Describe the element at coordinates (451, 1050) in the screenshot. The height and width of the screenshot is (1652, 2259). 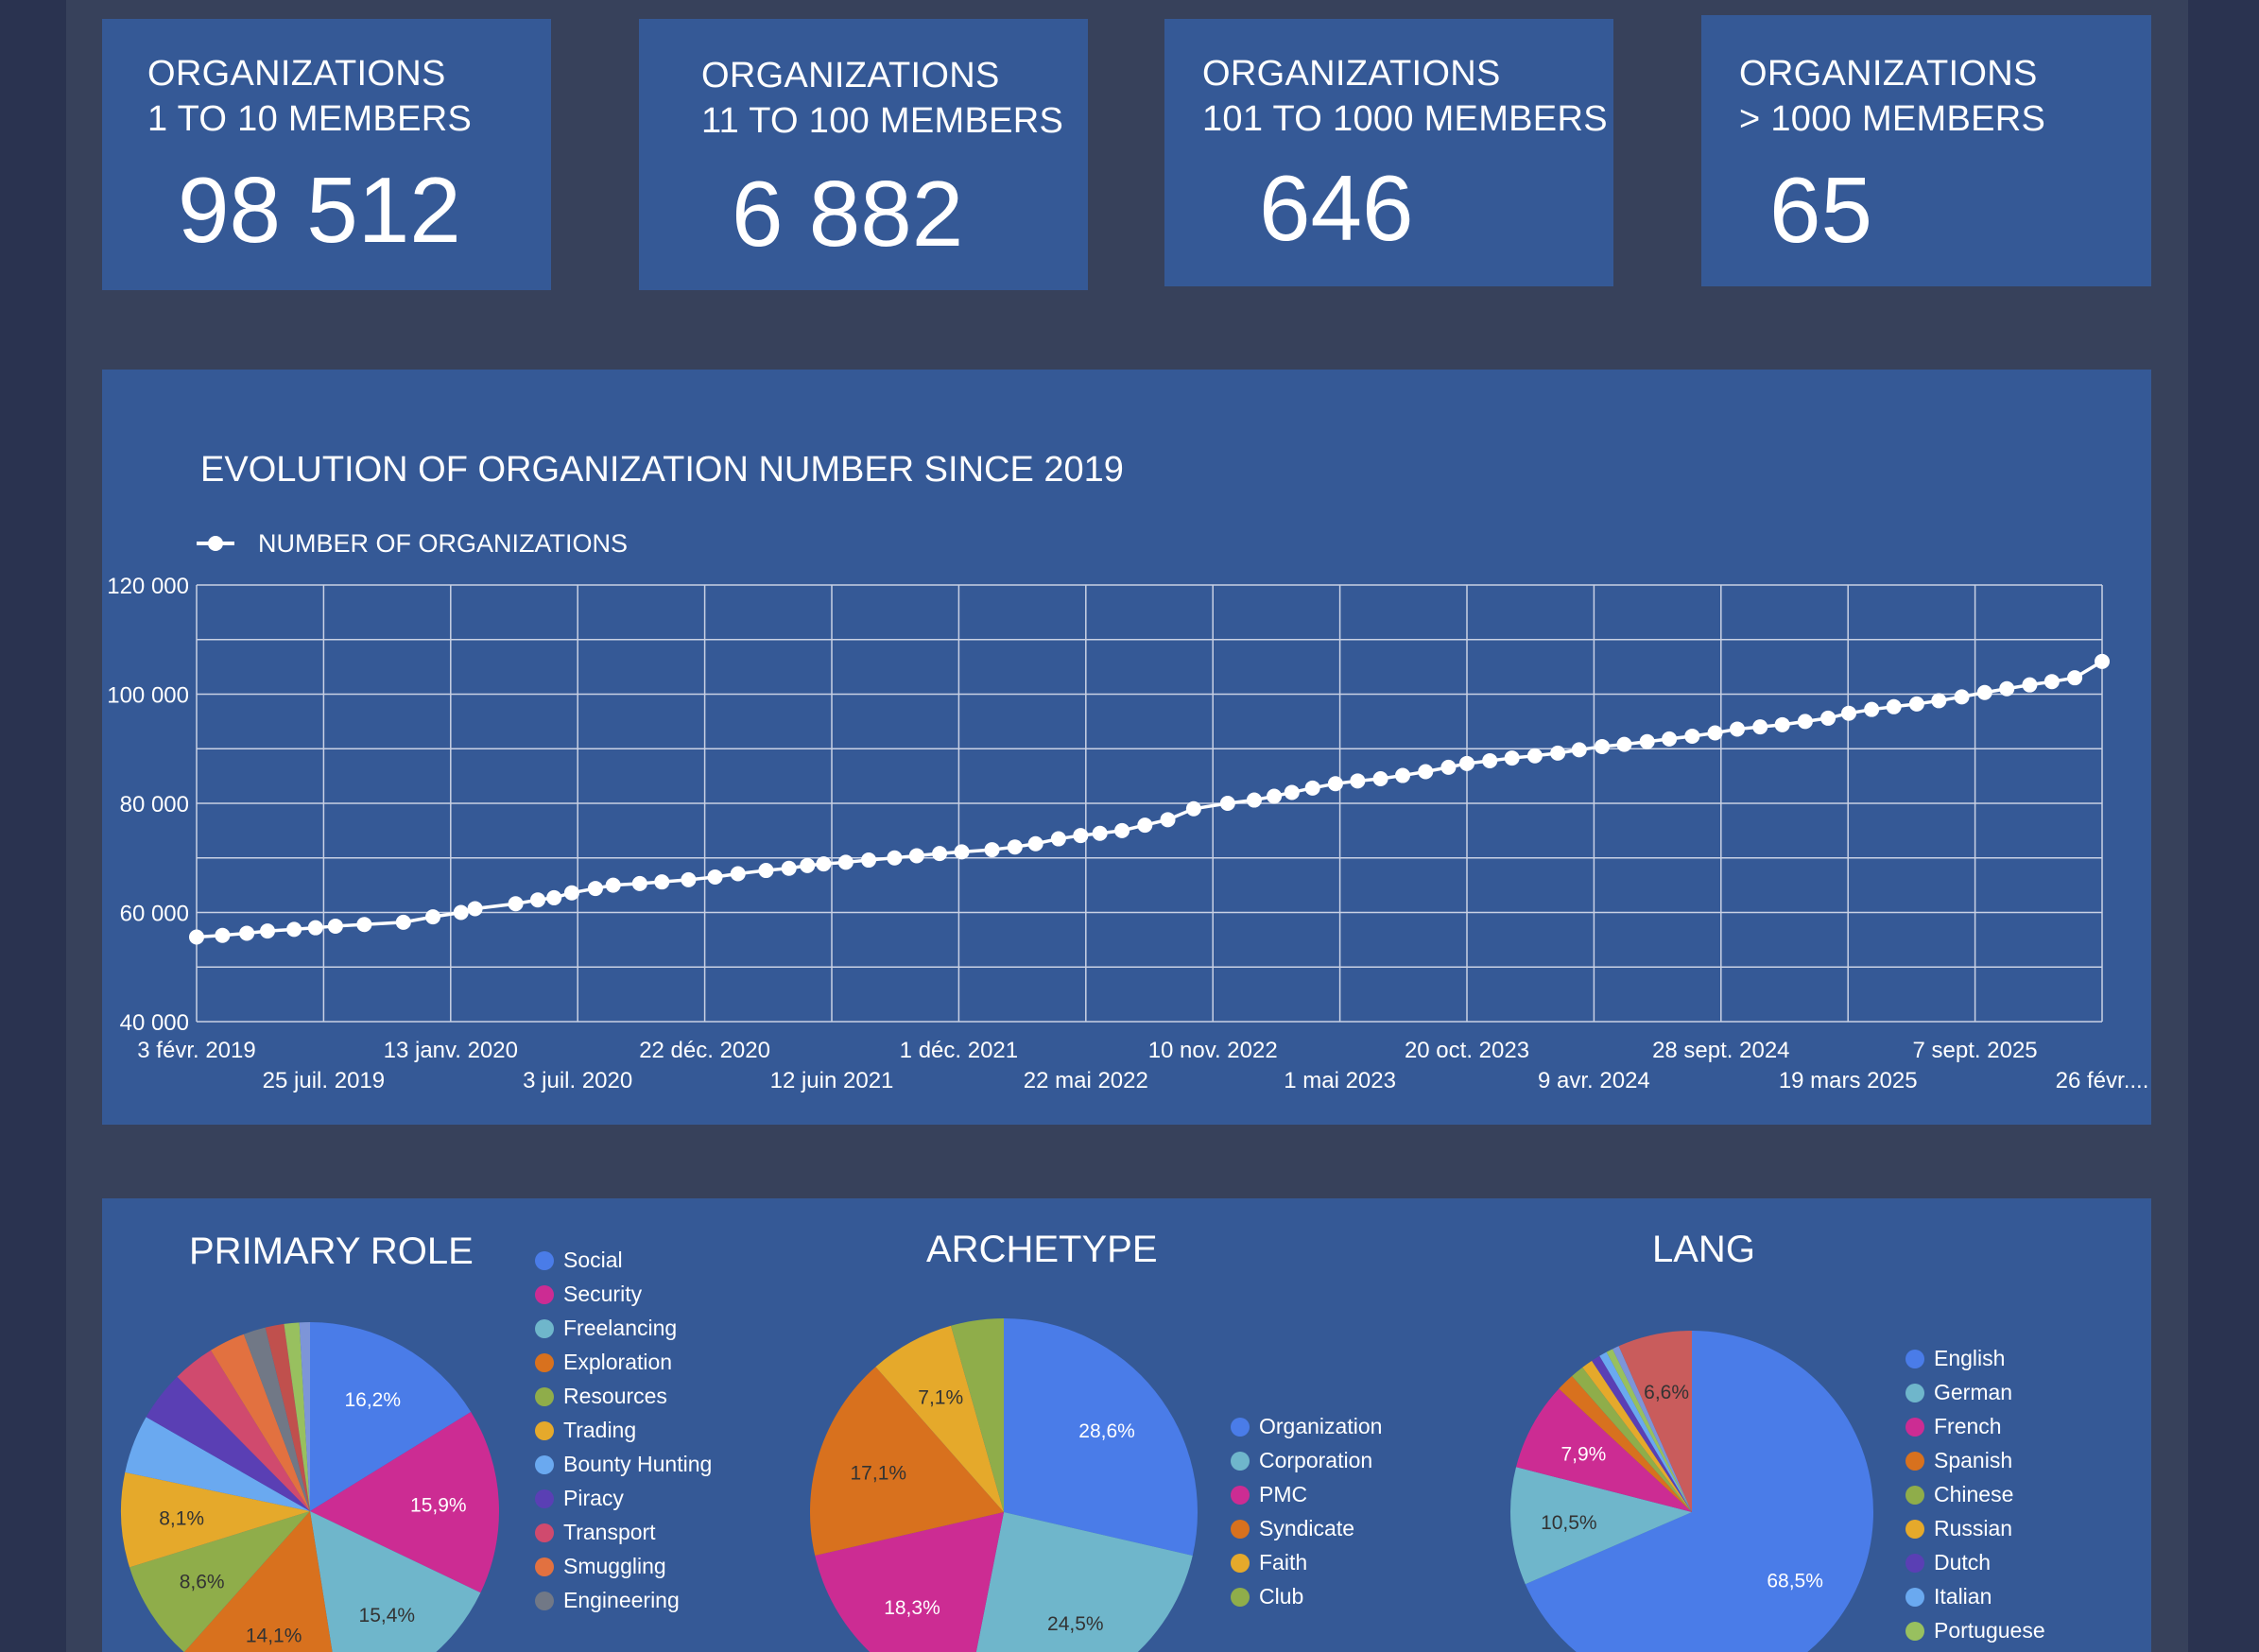
I see `x-tick-label: 13 janv. 2020` at that location.